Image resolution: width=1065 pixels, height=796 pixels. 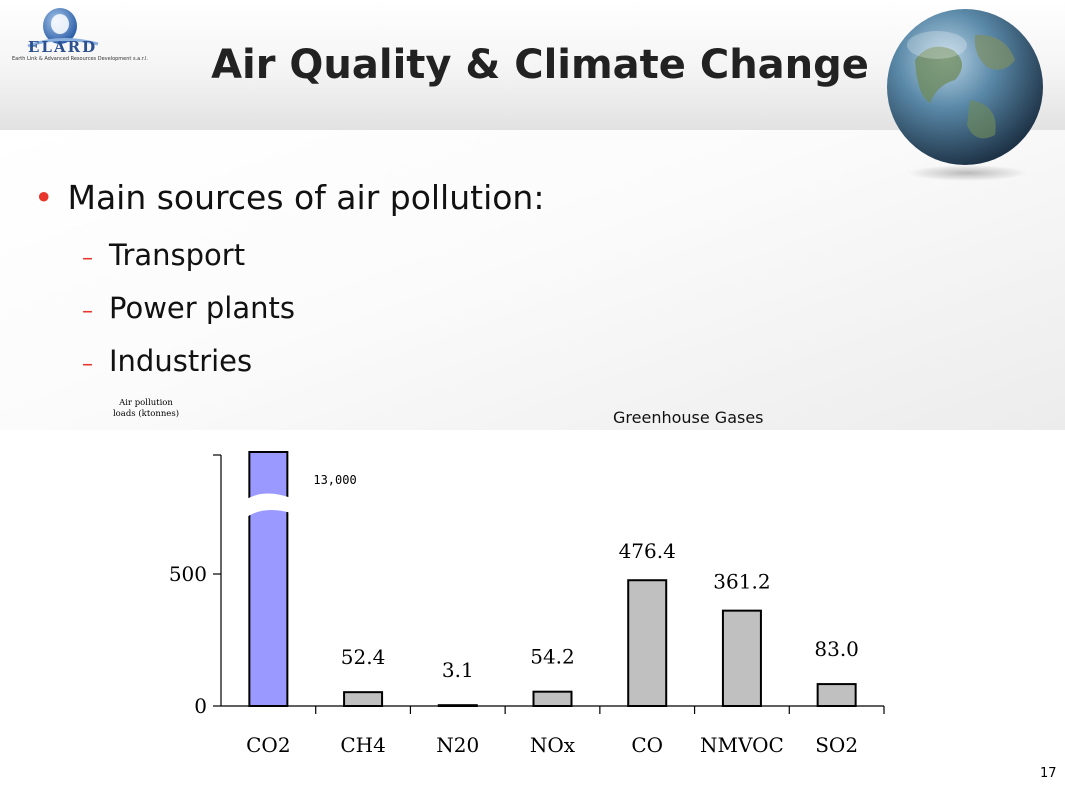 I want to click on x-tick-label: CO2, so click(x=268, y=745).